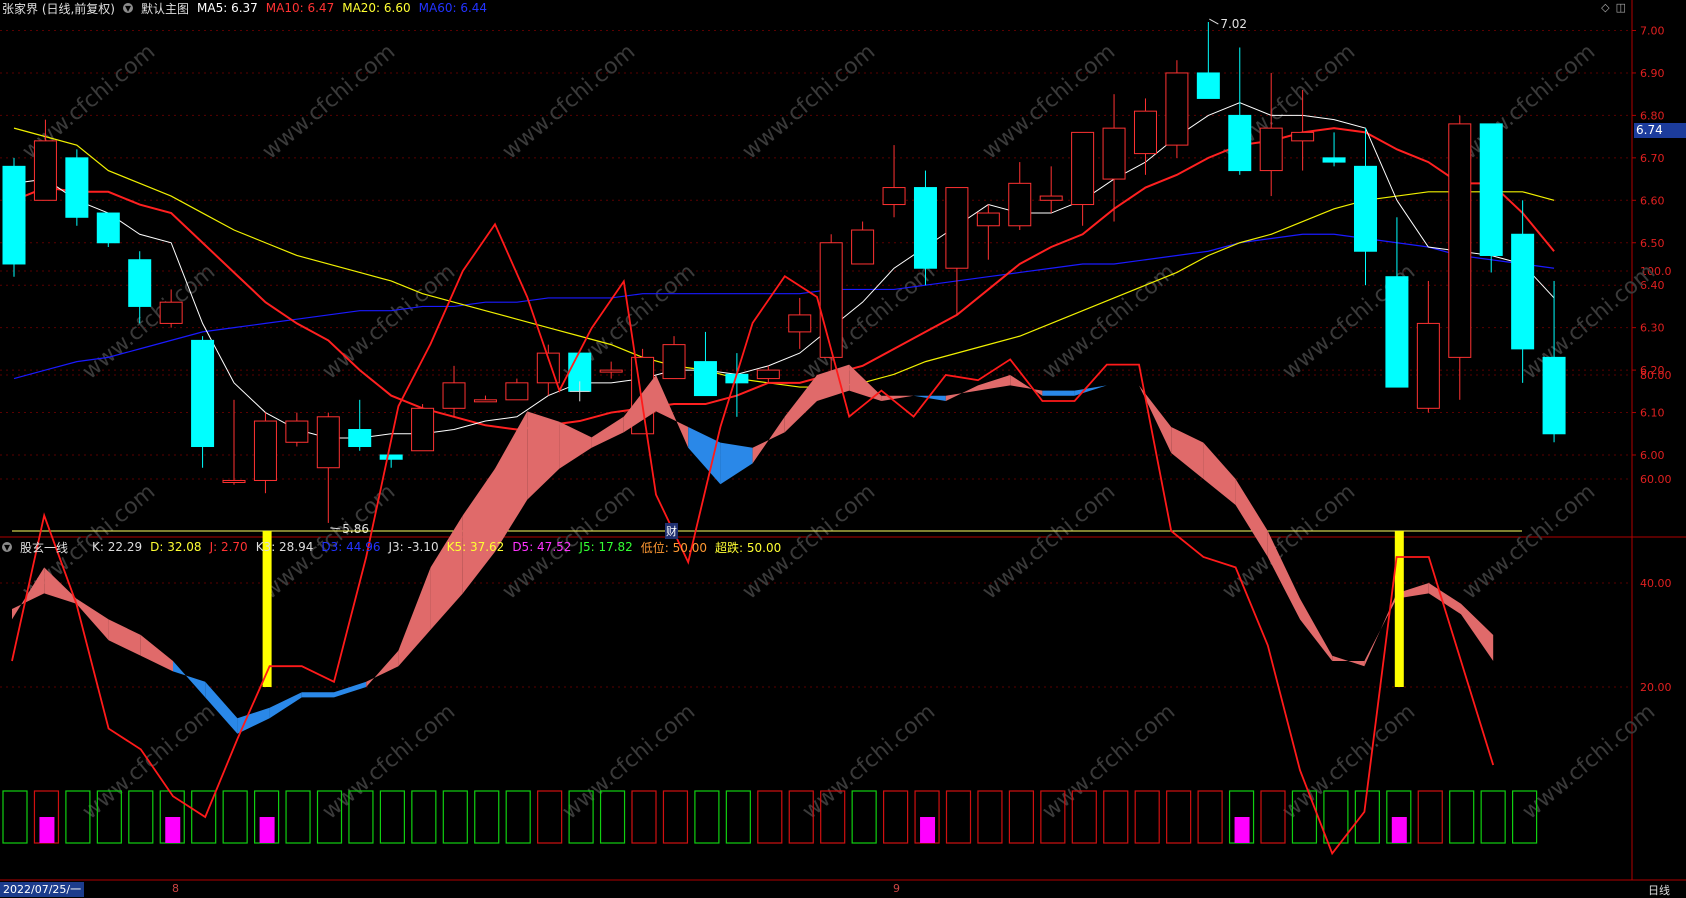 The image size is (1686, 898). Describe the element at coordinates (117, 547) in the screenshot. I see `ind-k: K: 22.29` at that location.